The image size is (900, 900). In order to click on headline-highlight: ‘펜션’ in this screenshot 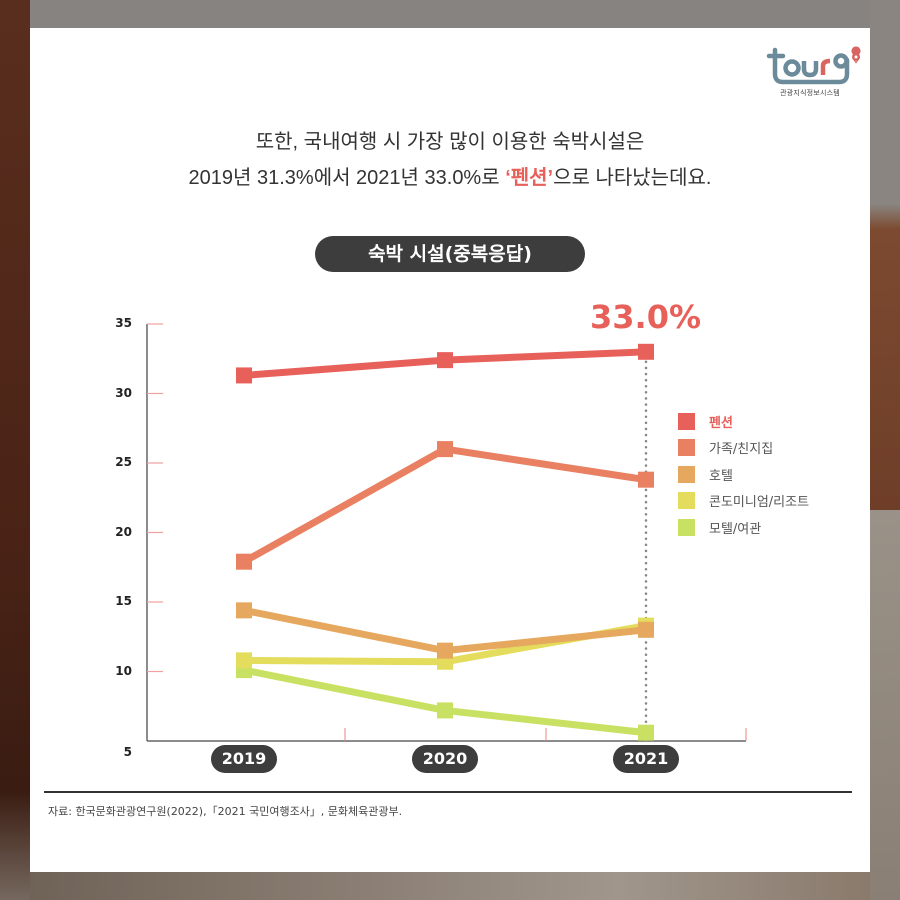, I will do `click(529, 178)`.